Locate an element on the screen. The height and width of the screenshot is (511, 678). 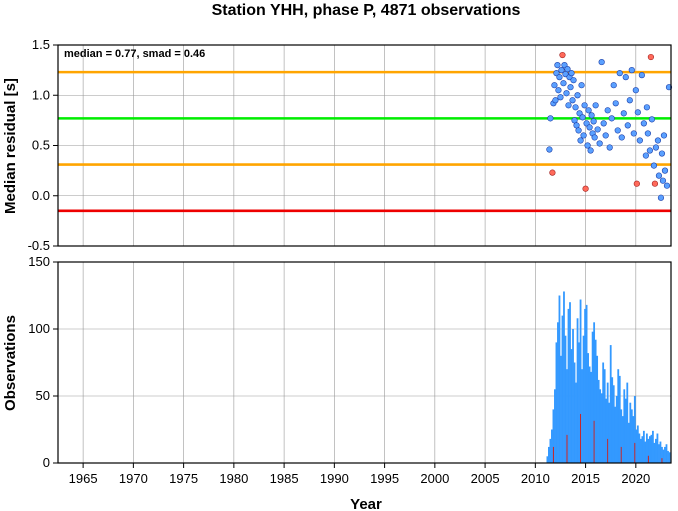
x-tick-label: 1970 is located at coordinates (133, 478).